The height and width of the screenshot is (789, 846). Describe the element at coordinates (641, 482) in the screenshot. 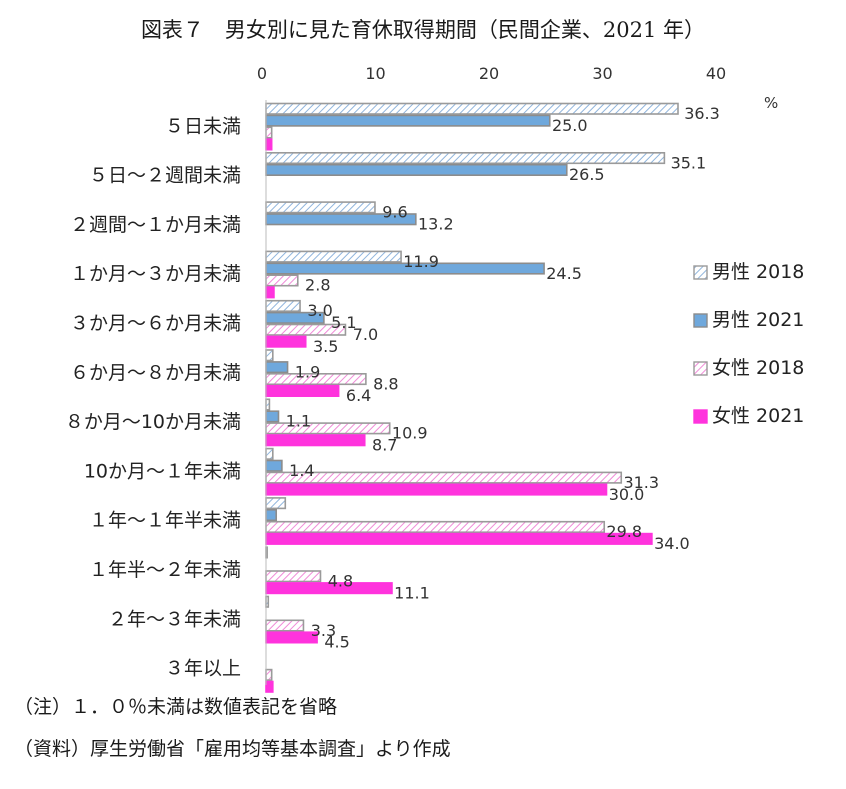

I see `data-label: 31.3` at that location.